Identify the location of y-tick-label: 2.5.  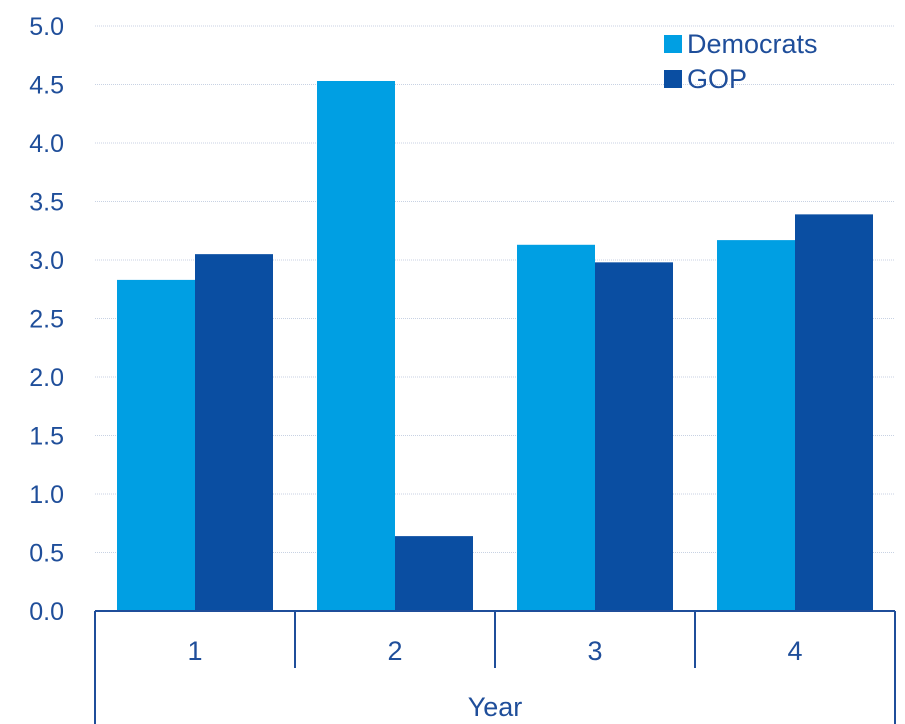
(46, 320).